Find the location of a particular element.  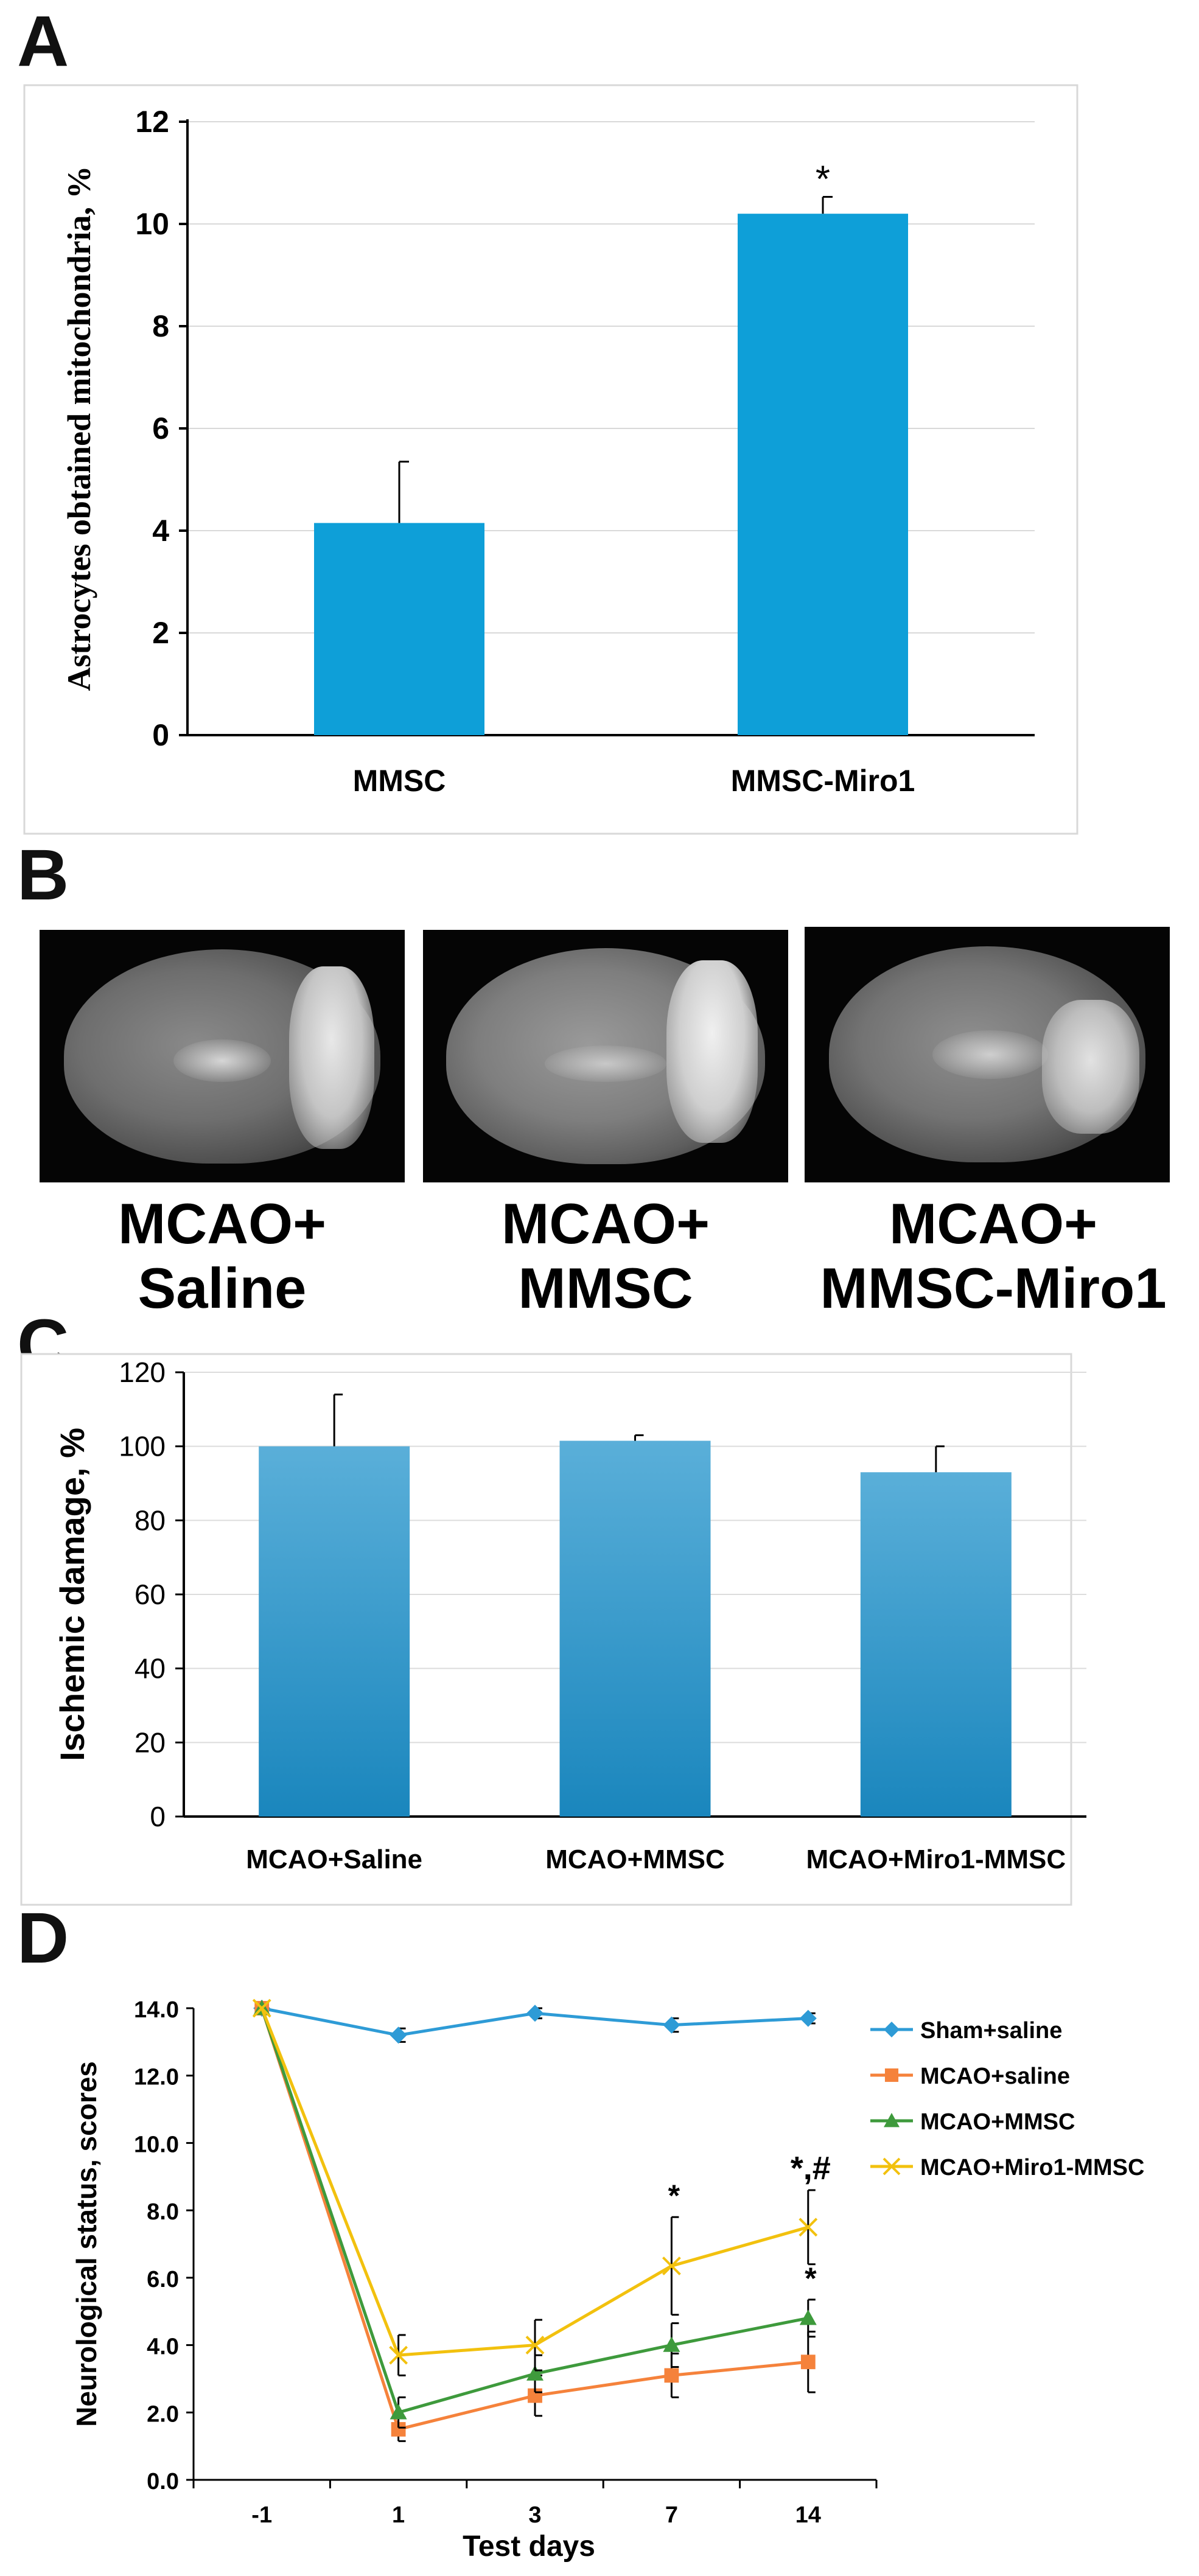

x-tick-label: MCAO+MMSC is located at coordinates (635, 1860).